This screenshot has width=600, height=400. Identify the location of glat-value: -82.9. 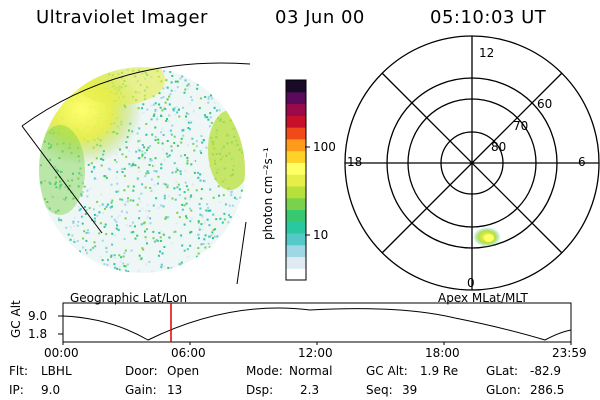
(546, 371).